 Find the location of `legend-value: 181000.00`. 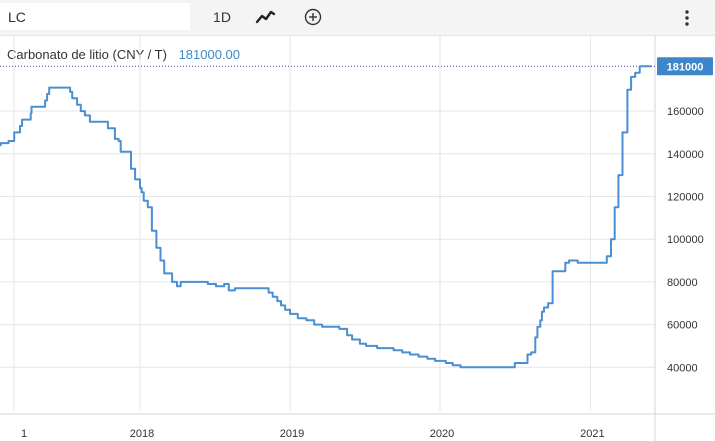

legend-value: 181000.00 is located at coordinates (209, 54).